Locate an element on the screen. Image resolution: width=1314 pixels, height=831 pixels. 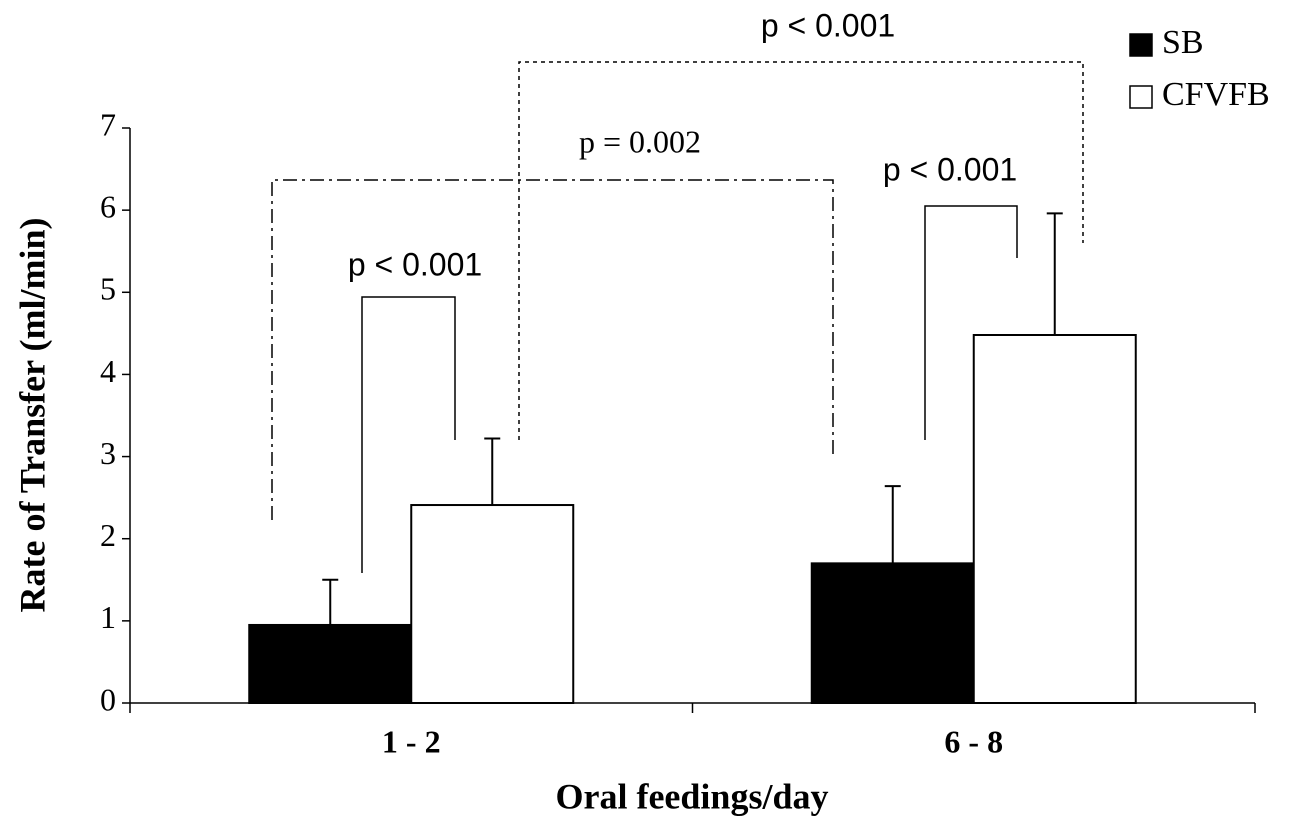
legend-label: CFVFB is located at coordinates (1216, 94).